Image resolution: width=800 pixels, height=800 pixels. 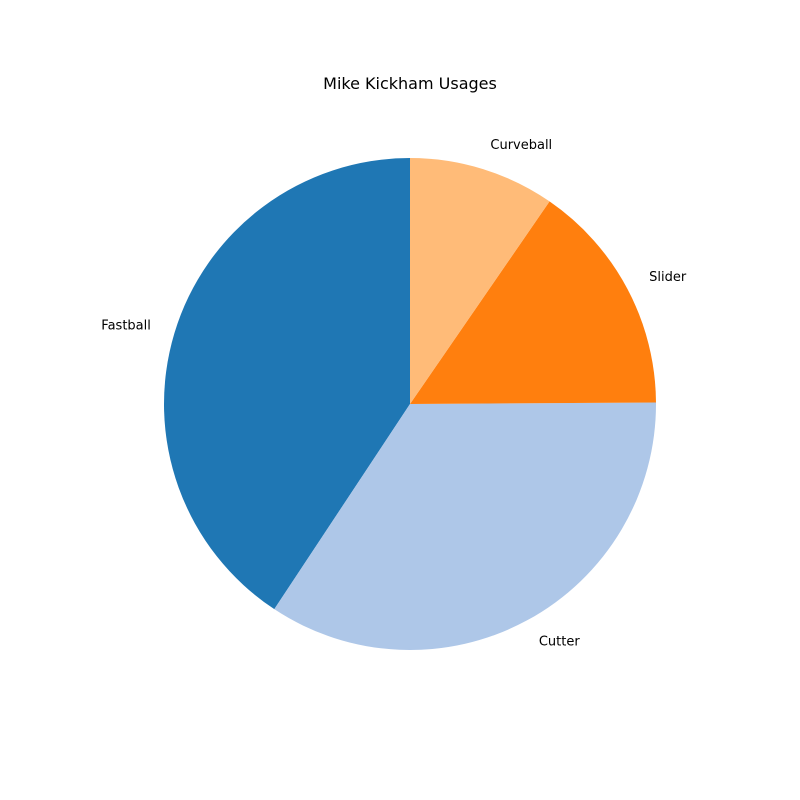 What do you see at coordinates (480, 281) in the screenshot?
I see `pie-slice-curveball` at bounding box center [480, 281].